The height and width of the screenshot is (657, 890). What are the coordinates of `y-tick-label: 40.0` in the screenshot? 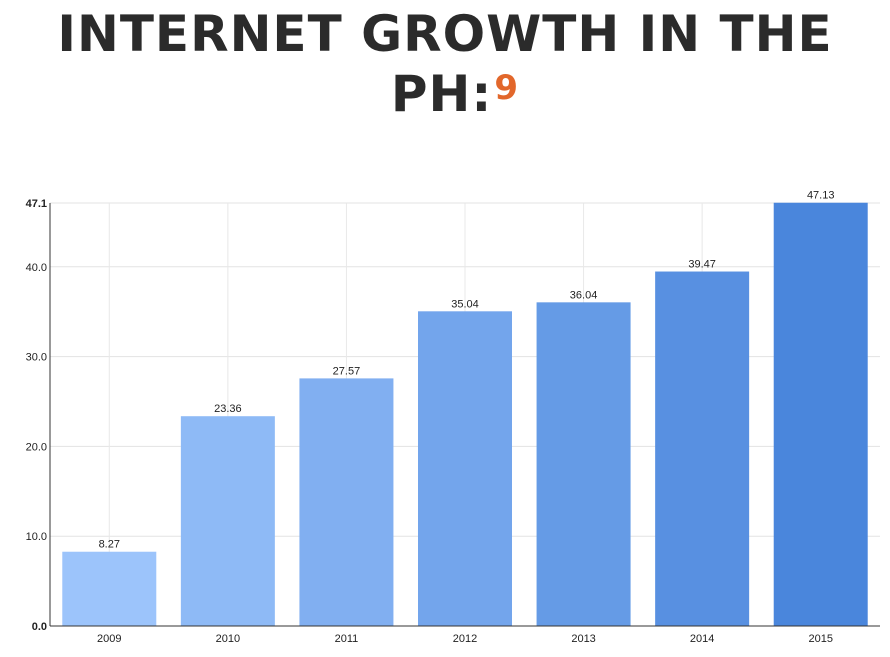 It's located at (36, 268).